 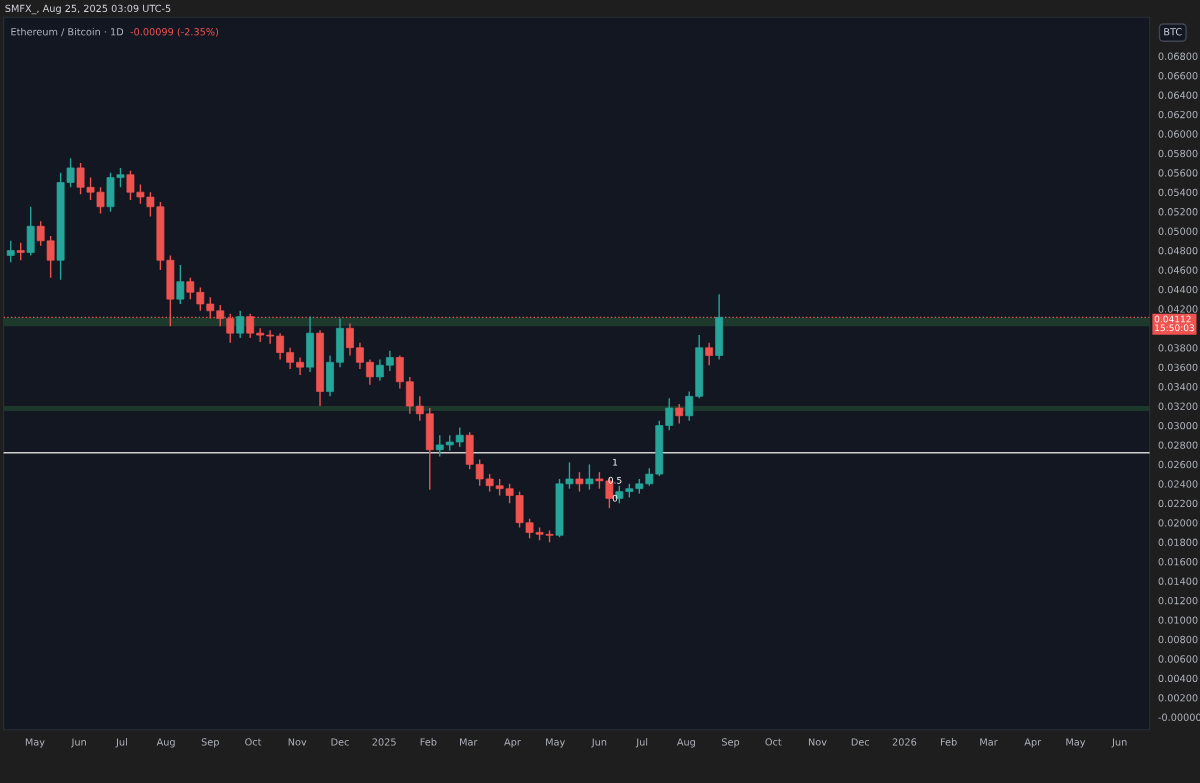 What do you see at coordinates (1179, 717) in the screenshot?
I see `y-tick-label: -0.00000` at bounding box center [1179, 717].